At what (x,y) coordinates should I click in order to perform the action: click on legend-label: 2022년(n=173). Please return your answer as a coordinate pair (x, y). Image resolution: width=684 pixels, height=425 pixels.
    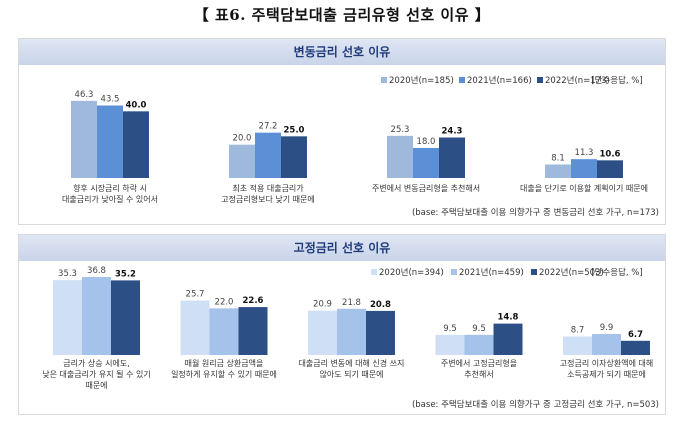
    Looking at the image, I should click on (577, 80).